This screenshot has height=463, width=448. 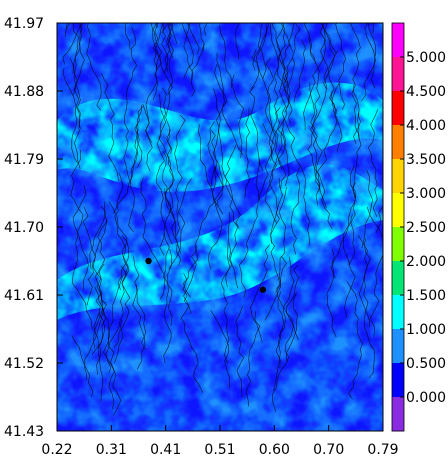 I want to click on colorbar-label: 3.500, so click(x=426, y=160).